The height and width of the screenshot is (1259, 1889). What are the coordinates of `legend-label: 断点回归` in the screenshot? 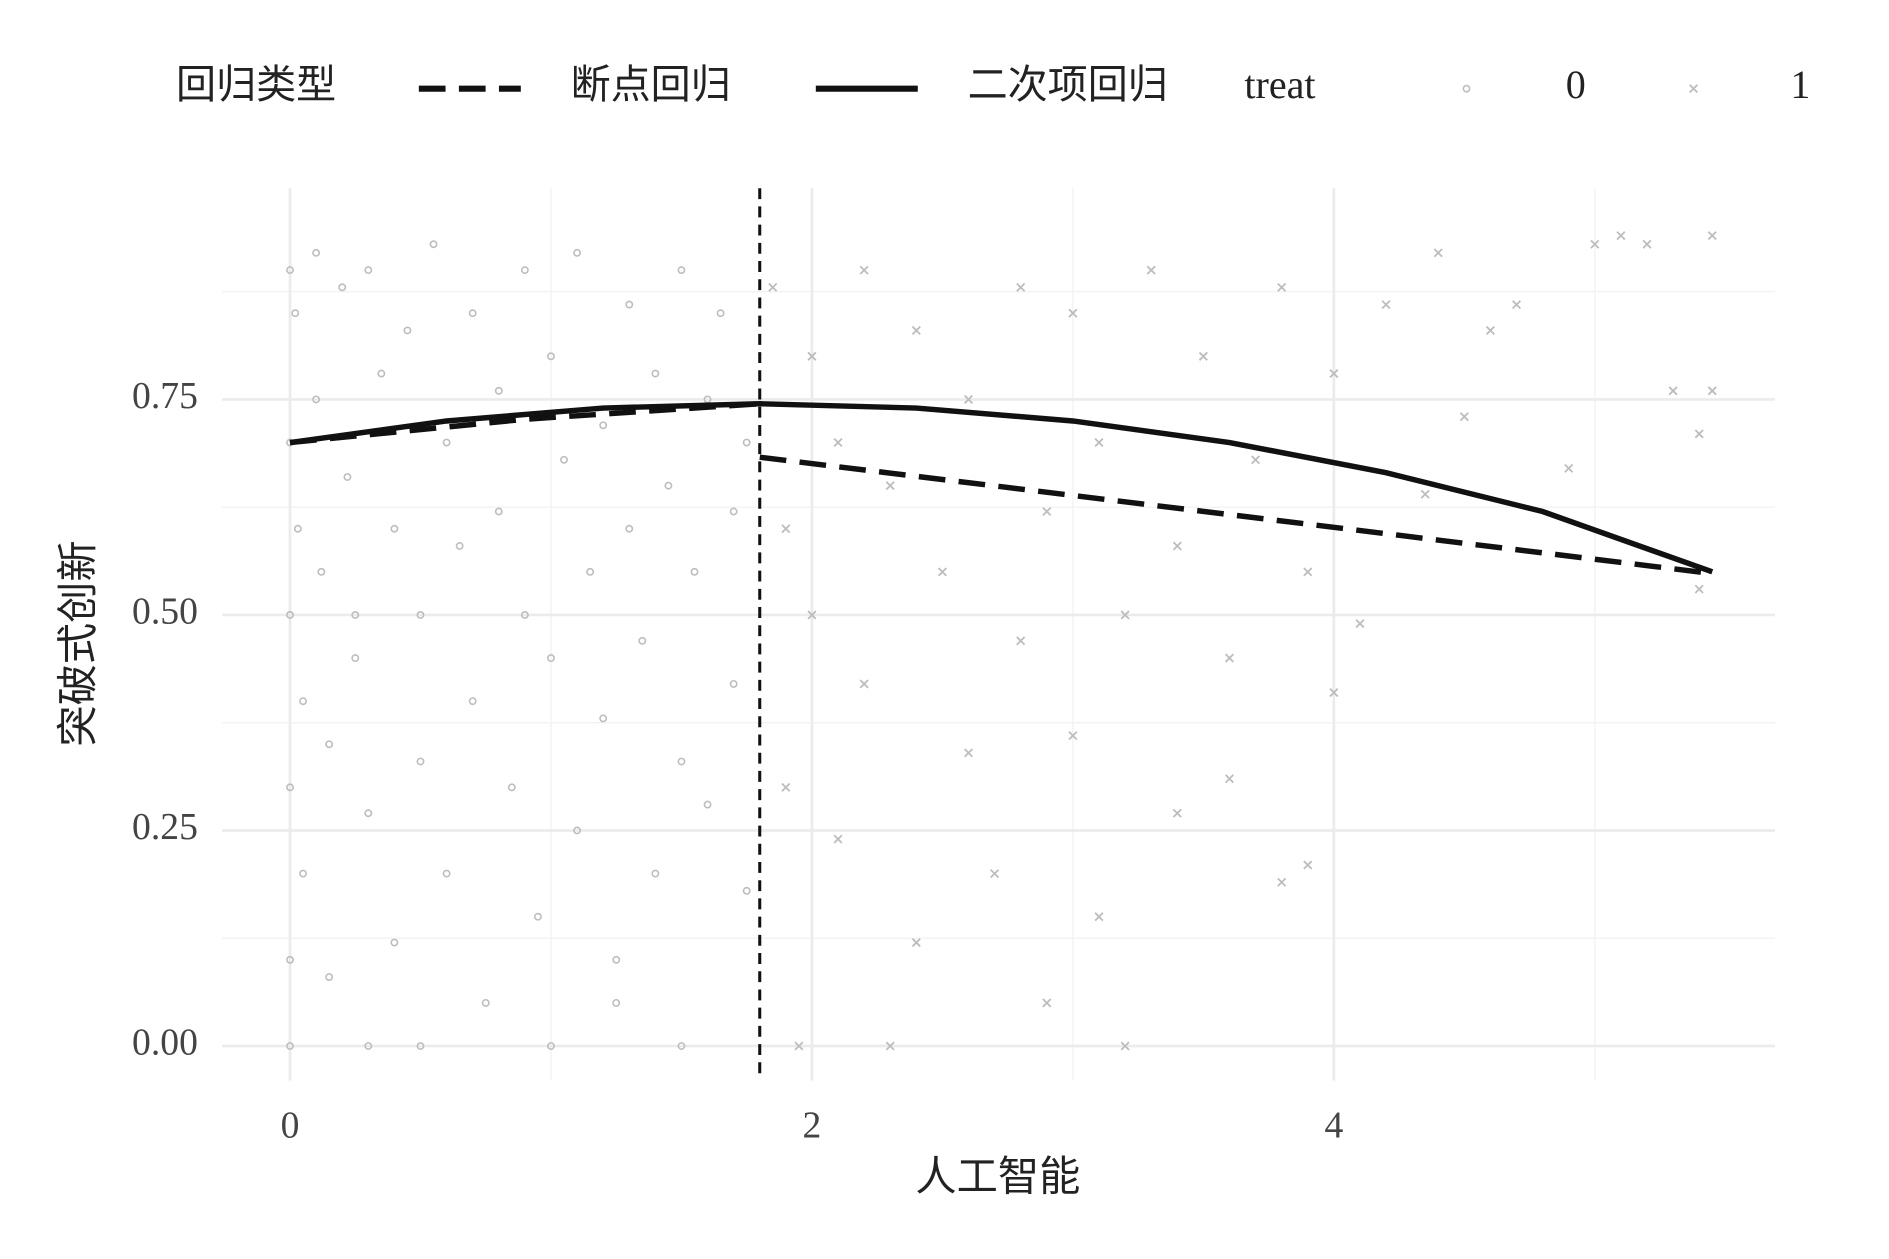 It's located at (651, 84).